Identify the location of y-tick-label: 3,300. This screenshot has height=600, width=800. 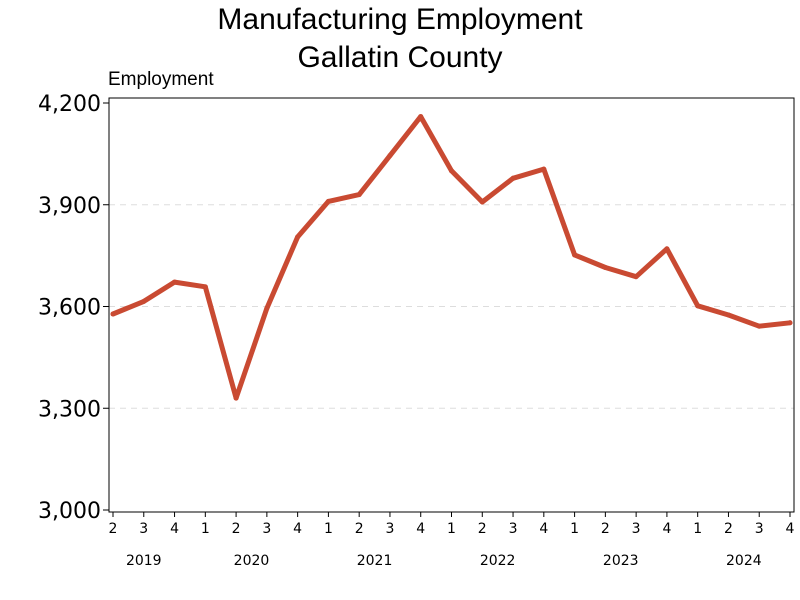
(69, 409).